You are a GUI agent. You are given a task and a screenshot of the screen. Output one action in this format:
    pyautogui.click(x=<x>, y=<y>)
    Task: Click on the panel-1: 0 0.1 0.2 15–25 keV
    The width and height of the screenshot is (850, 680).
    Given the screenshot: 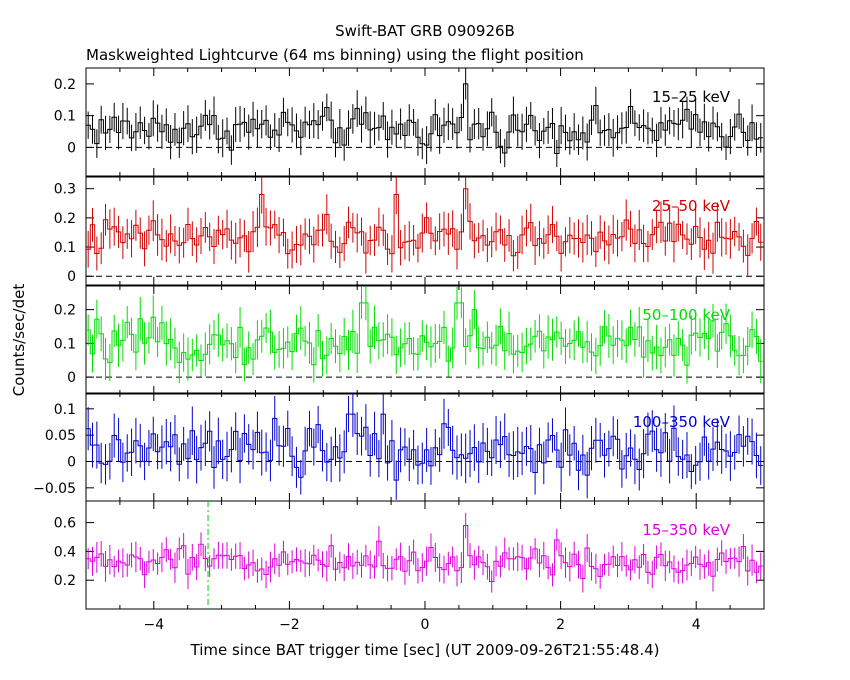 What is the action you would take?
    pyautogui.click(x=409, y=122)
    